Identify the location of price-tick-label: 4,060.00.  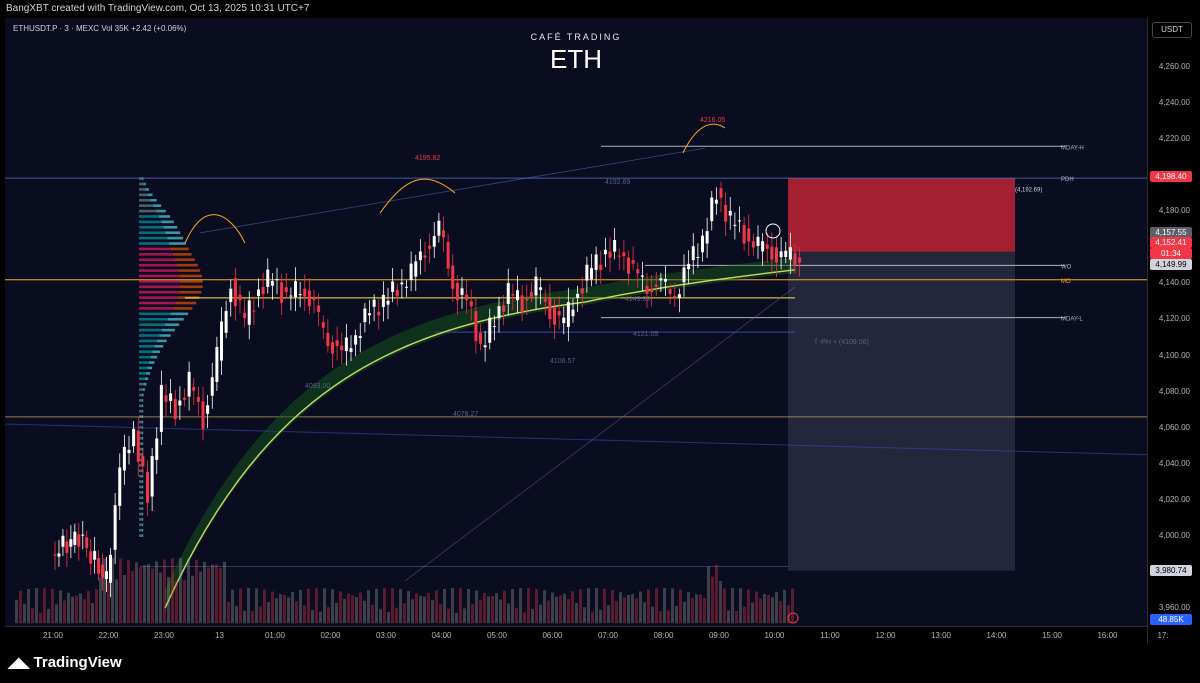
(1174, 427).